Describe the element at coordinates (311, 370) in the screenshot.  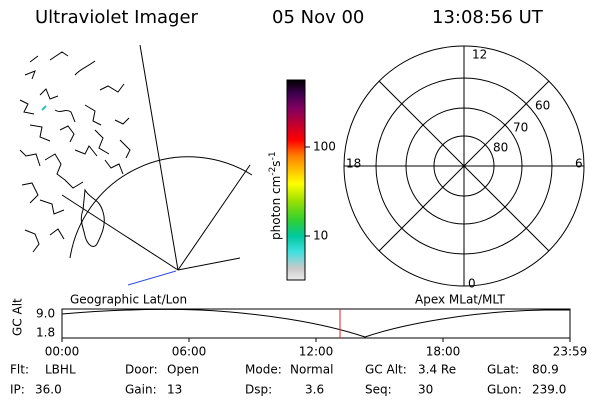
I see `status-value: Normal` at that location.